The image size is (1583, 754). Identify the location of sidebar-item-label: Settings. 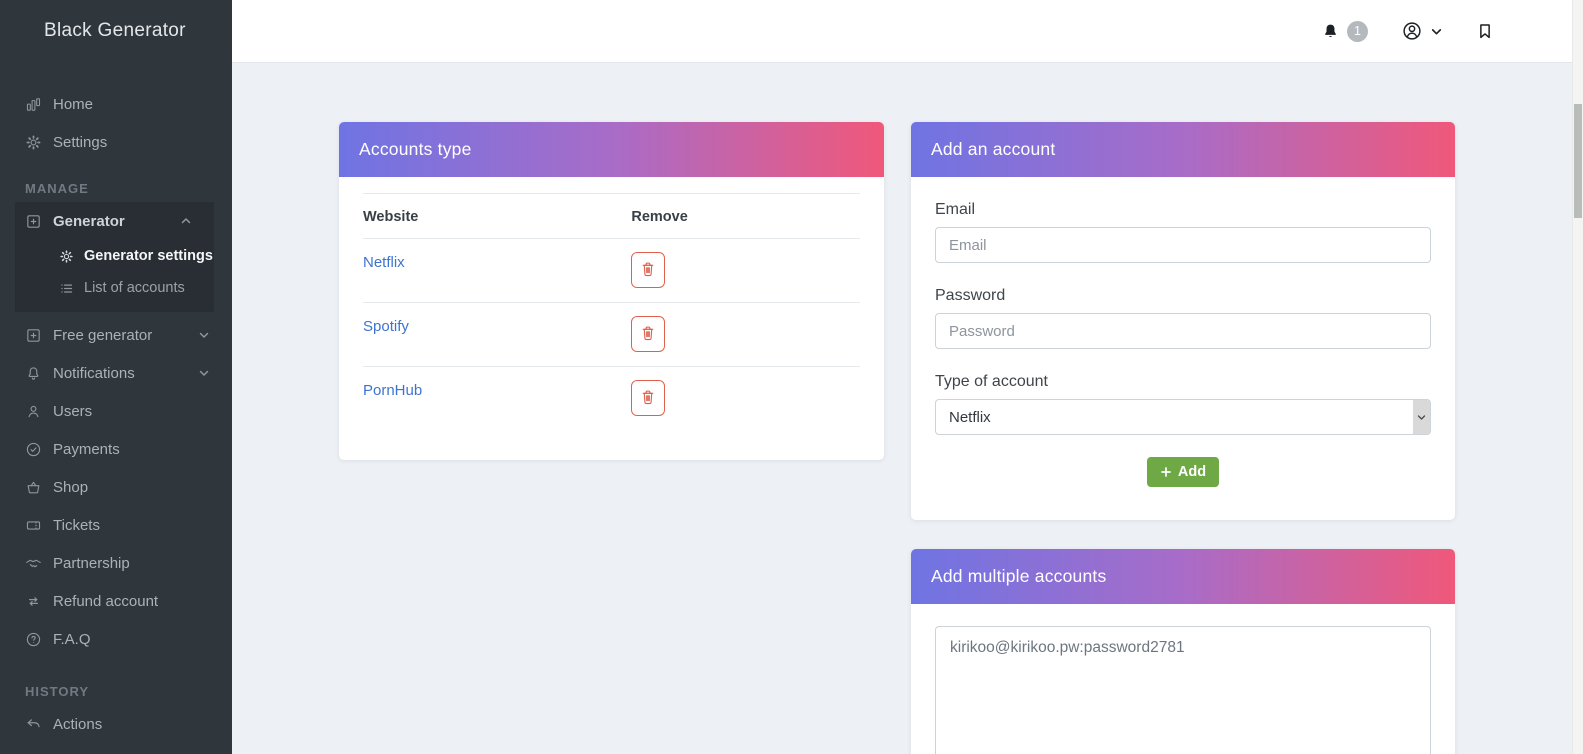
(80, 142).